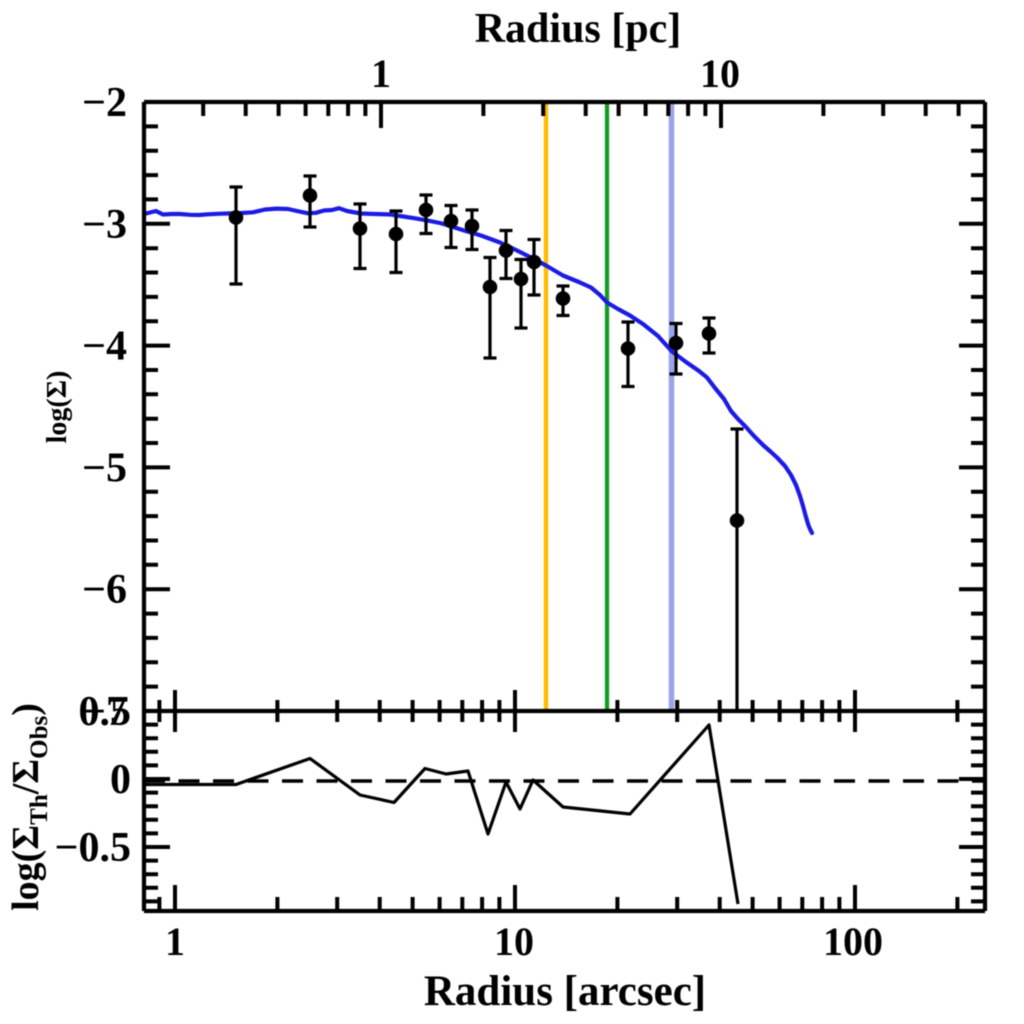 This screenshot has height=1024, width=1024. Describe the element at coordinates (104, 225) in the screenshot. I see `svg-text: −3` at that location.